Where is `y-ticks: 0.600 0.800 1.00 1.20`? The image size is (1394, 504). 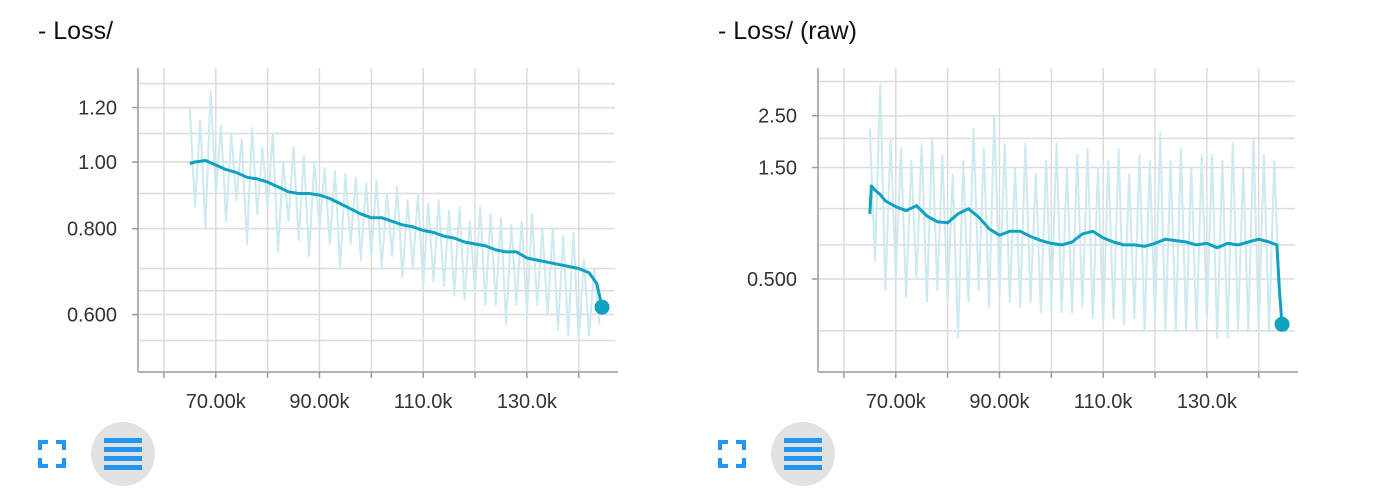
y-ticks: 0.600 0.800 1.00 1.20 is located at coordinates (102, 212).